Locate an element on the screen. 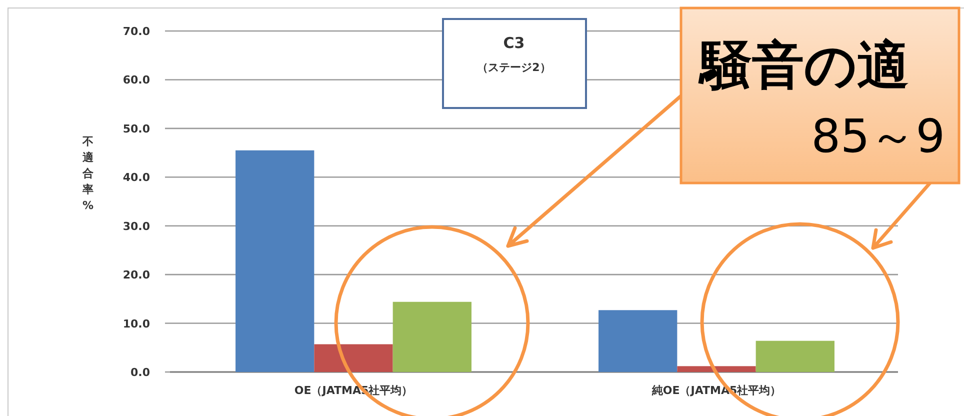  y-tick-label: 0.0 is located at coordinates (140, 372).